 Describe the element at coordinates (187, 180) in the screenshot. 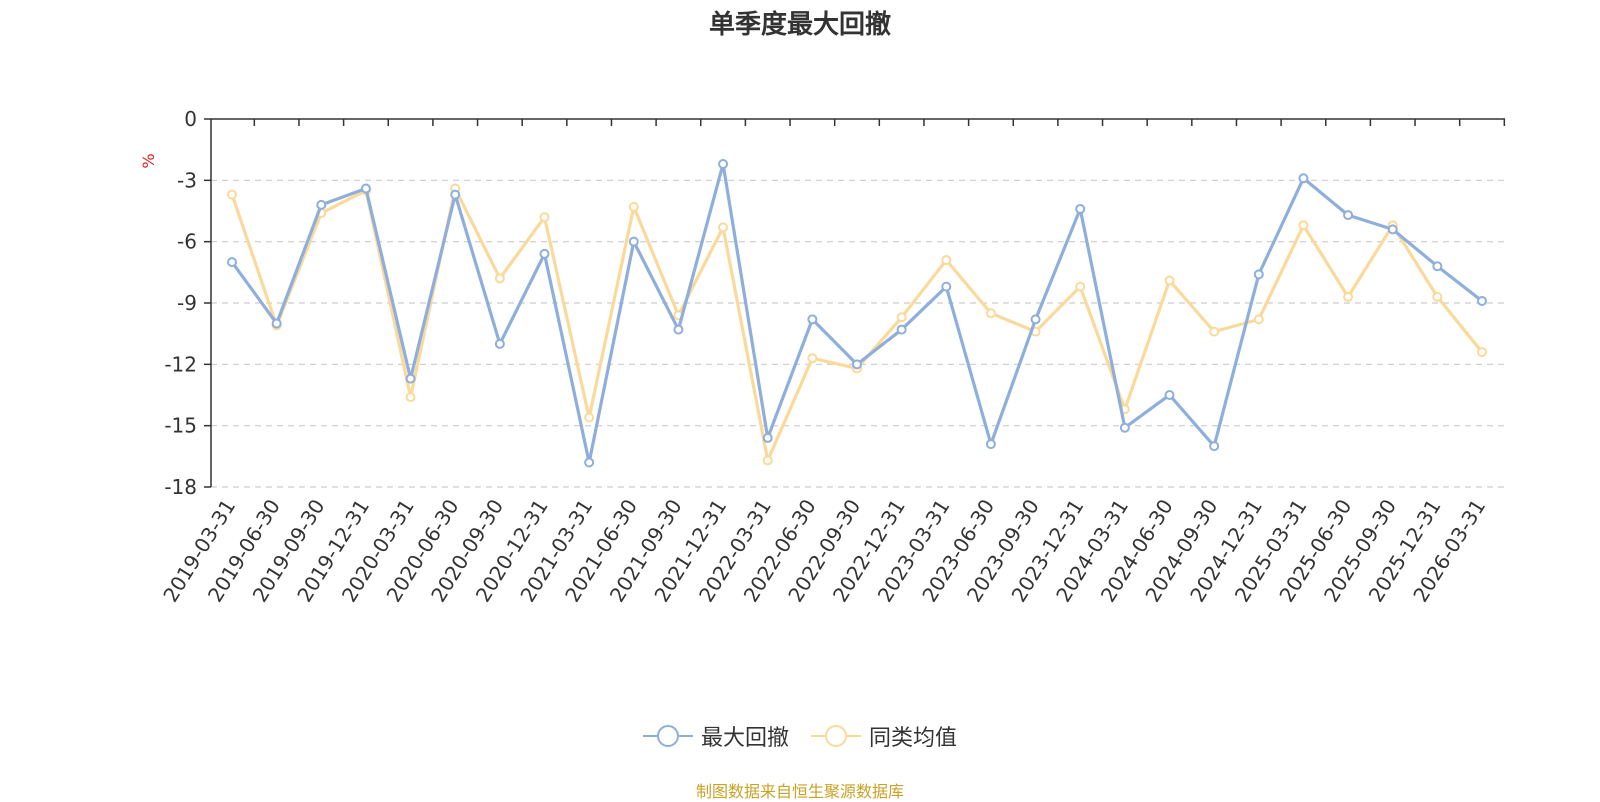

I see `y-tick-label: -3` at that location.